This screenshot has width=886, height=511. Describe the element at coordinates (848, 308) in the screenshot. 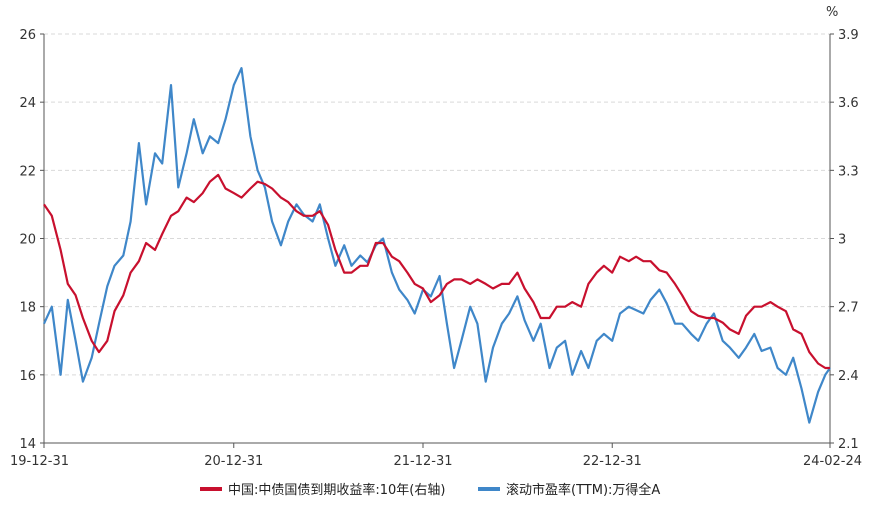

I see `right-tick-label: 2.7` at that location.